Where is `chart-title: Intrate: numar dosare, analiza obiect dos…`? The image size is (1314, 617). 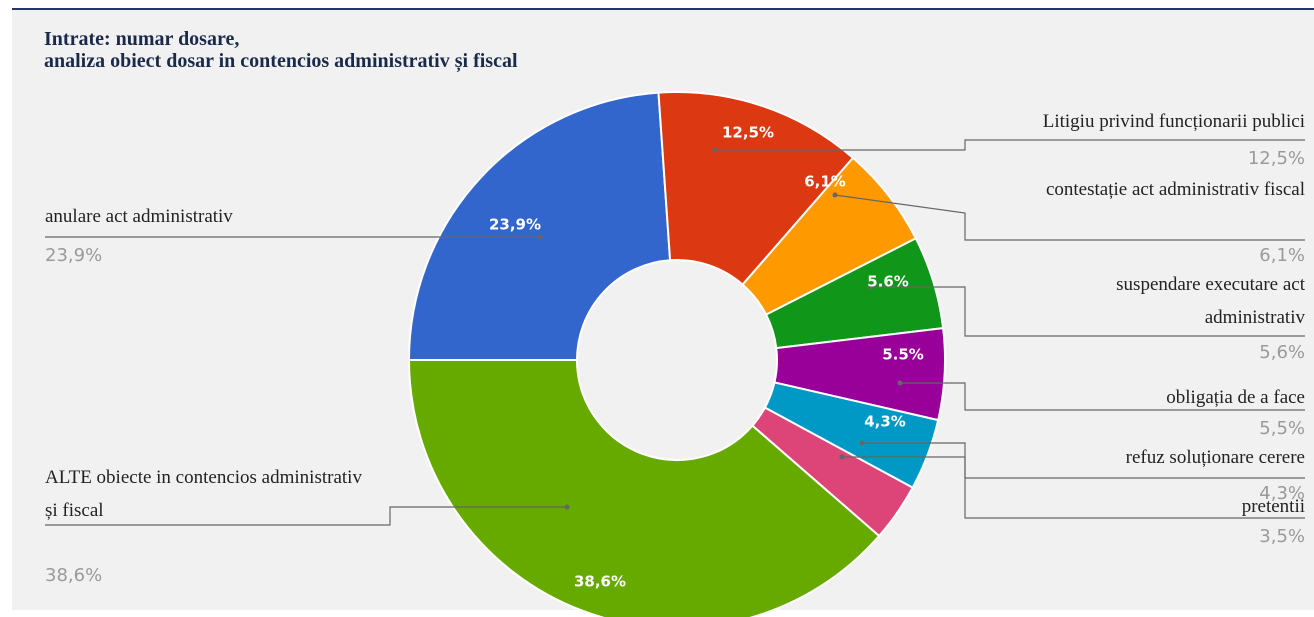 chart-title: Intrate: numar dosare, analiza obiect dos… is located at coordinates (281, 50).